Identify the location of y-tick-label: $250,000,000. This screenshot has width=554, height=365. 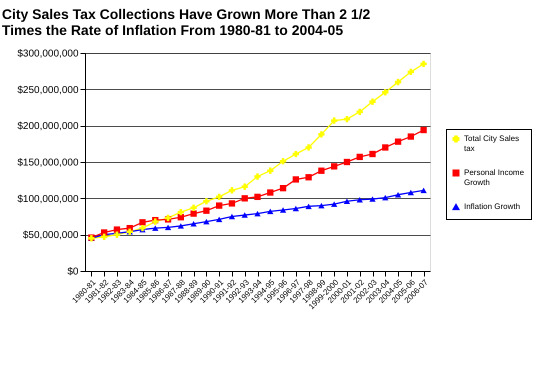
(48, 90).